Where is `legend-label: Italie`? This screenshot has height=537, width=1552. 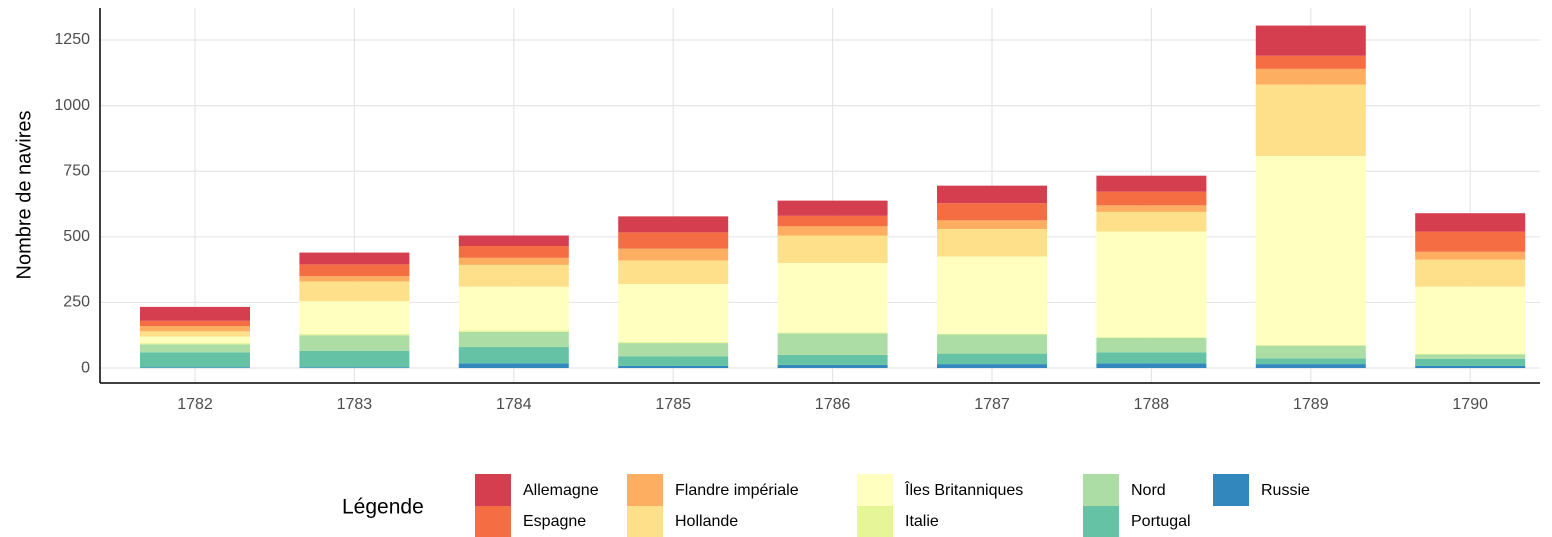
legend-label: Italie is located at coordinates (922, 521).